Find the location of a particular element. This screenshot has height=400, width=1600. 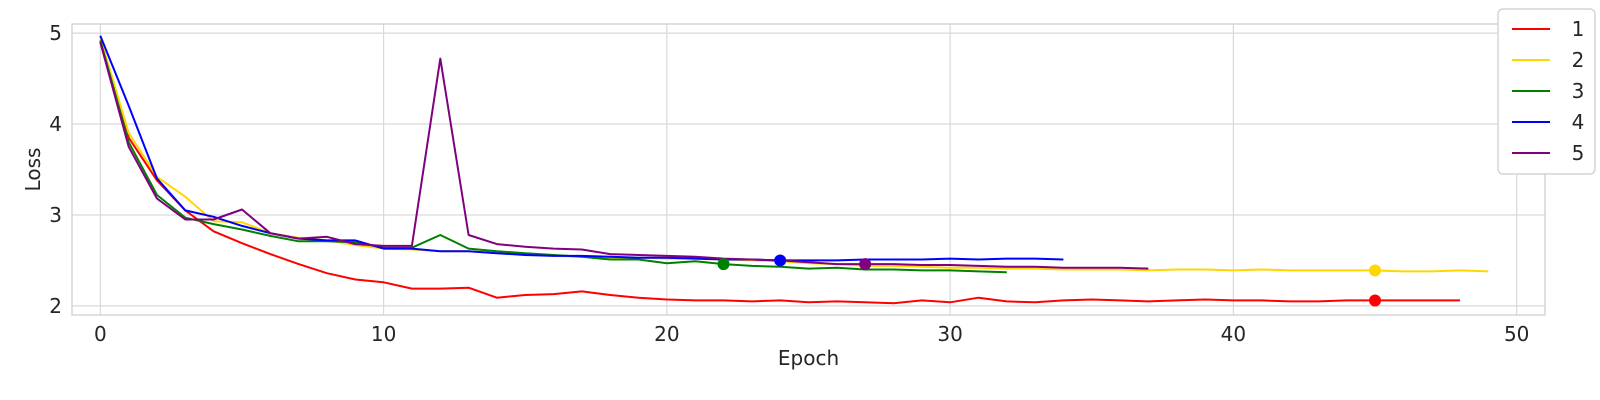

x-axis-label: Epoch is located at coordinates (808, 358).